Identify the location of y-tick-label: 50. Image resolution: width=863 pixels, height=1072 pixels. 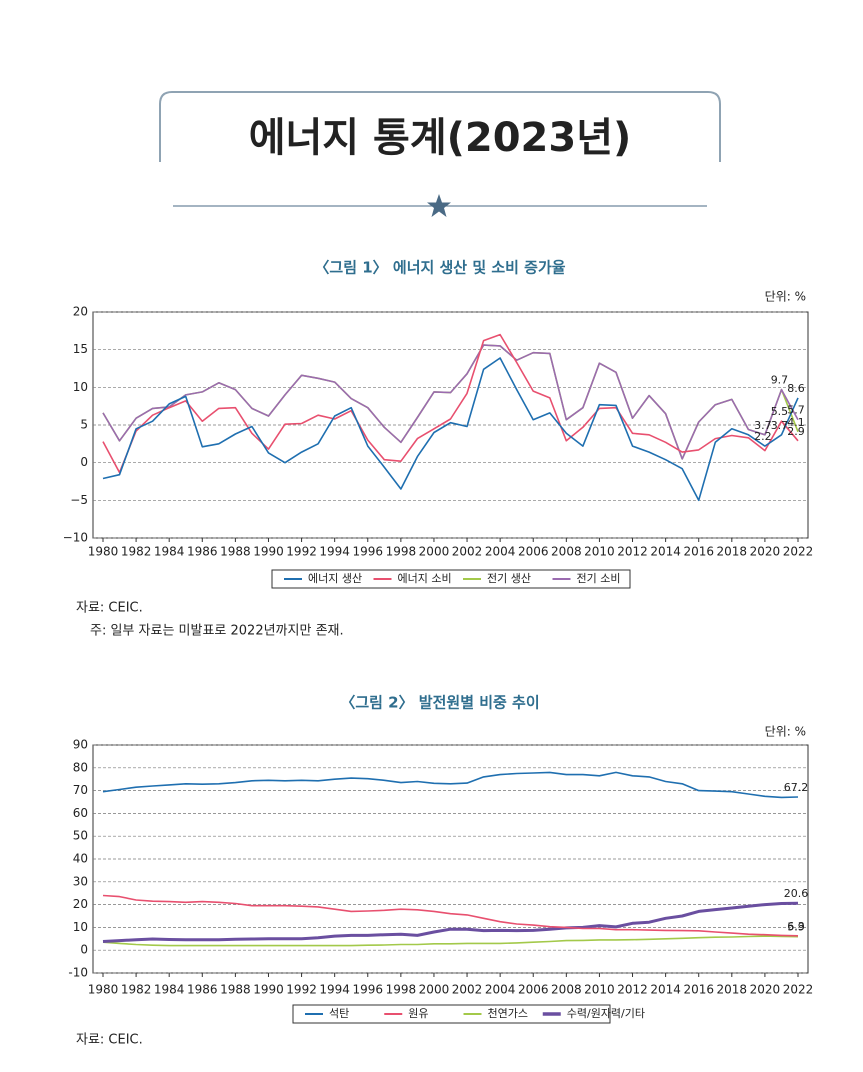
(80, 836).